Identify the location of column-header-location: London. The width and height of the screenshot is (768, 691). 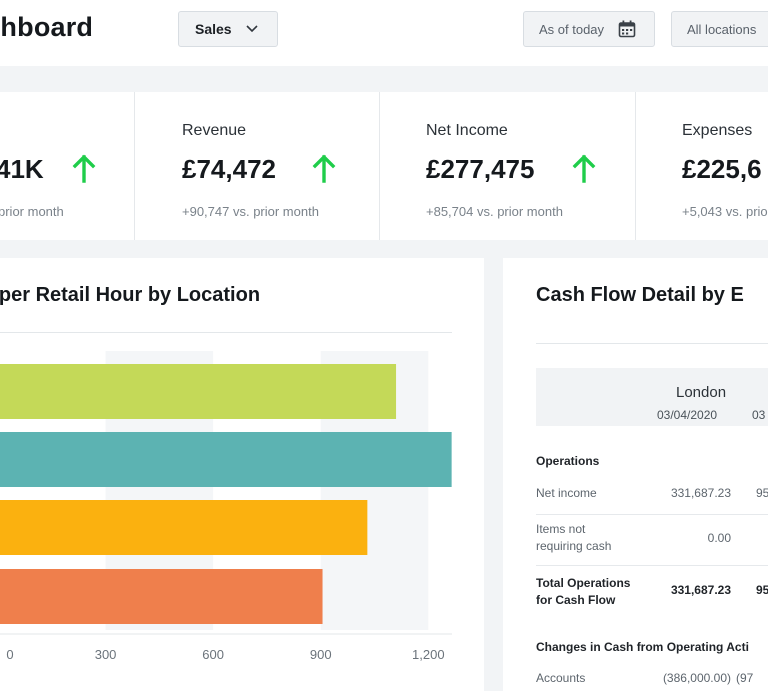
(701, 392).